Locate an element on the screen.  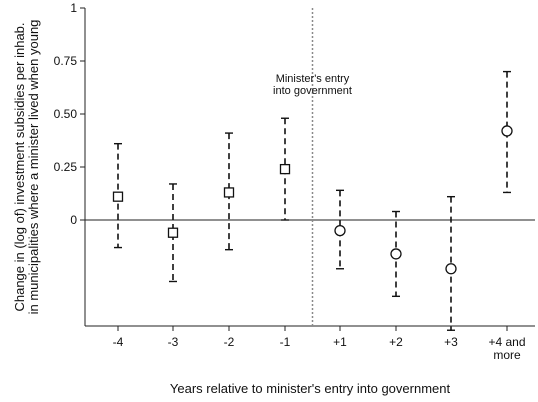
x-tick-label: +1 is located at coordinates (340, 342).